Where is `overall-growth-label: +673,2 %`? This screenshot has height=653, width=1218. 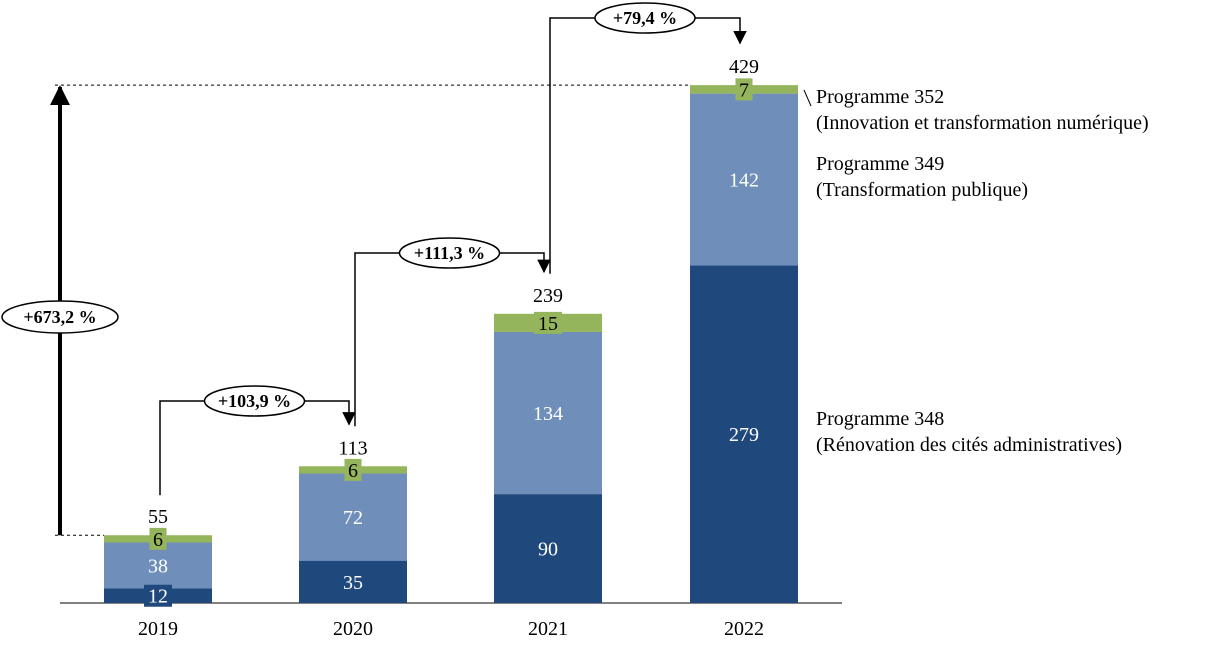
overall-growth-label: +673,2 % is located at coordinates (59, 317).